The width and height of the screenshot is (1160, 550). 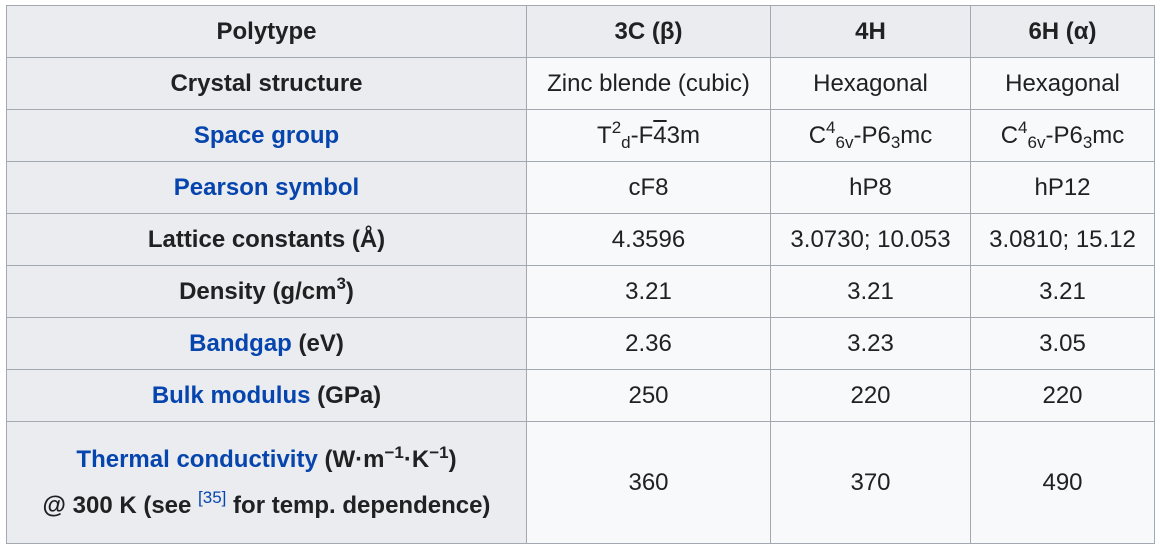 I want to click on row-label-density: Density (g/cm3), so click(x=266, y=291).